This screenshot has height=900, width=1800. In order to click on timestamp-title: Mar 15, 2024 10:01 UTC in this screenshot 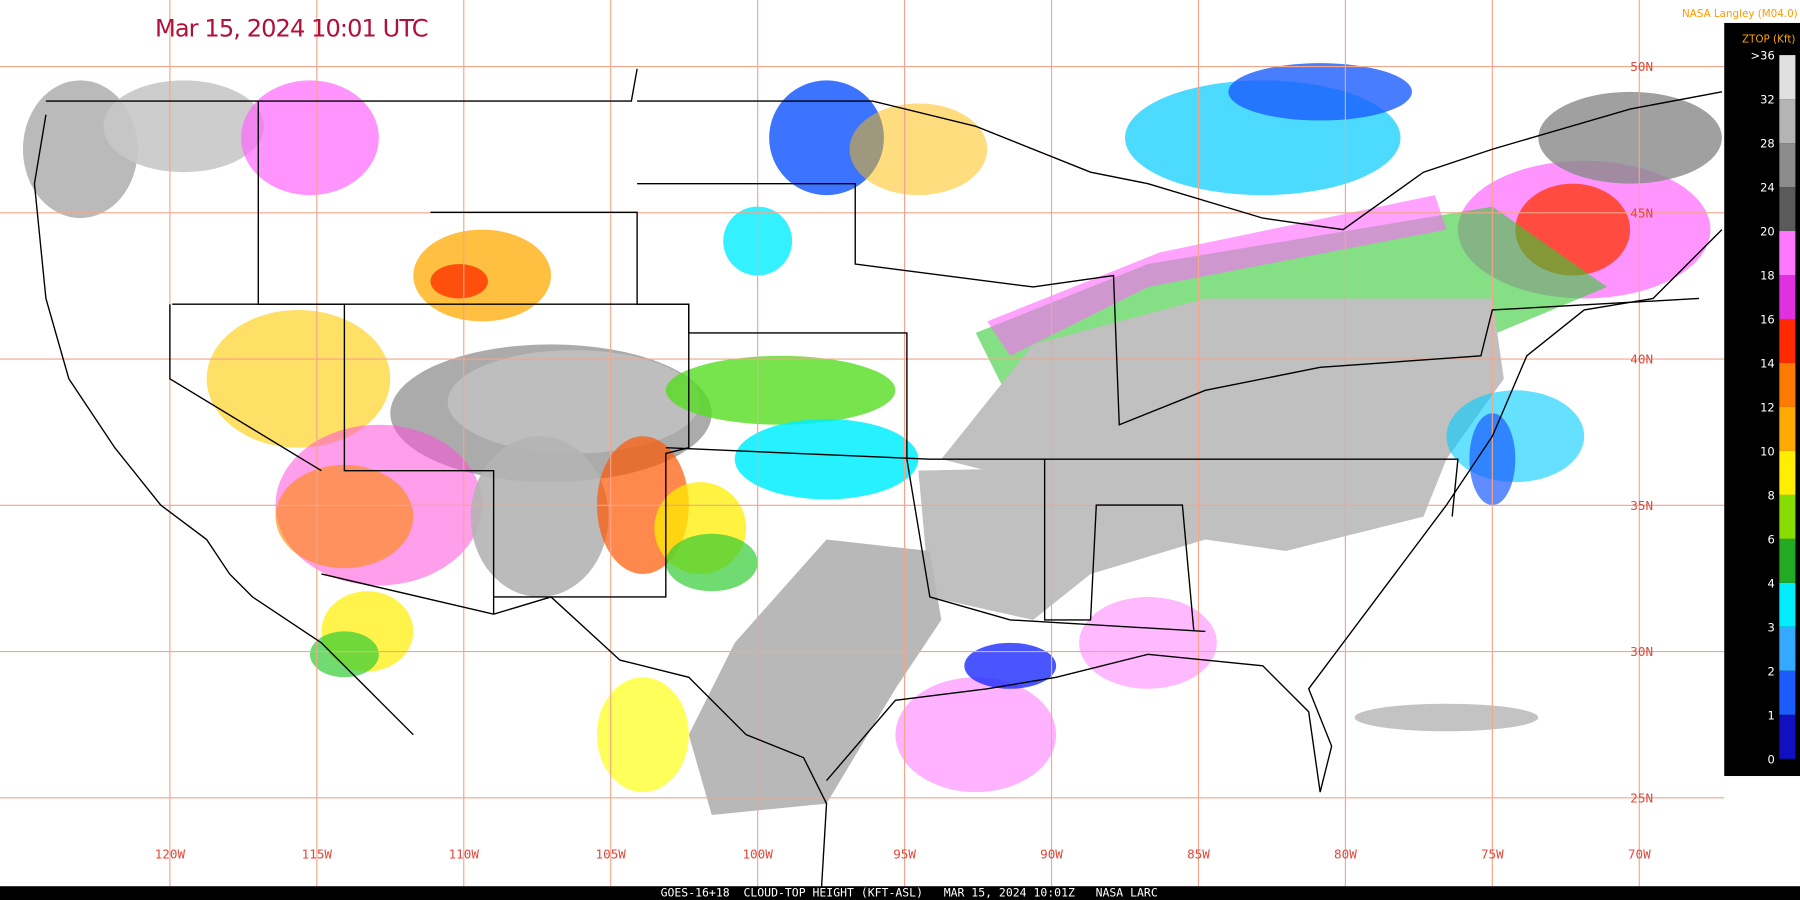, I will do `click(291, 29)`.